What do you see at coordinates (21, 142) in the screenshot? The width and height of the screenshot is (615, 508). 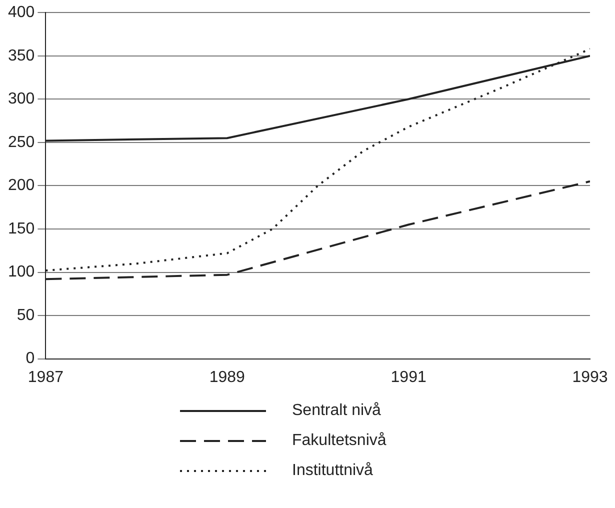 I see `y-tick-label: 250` at bounding box center [21, 142].